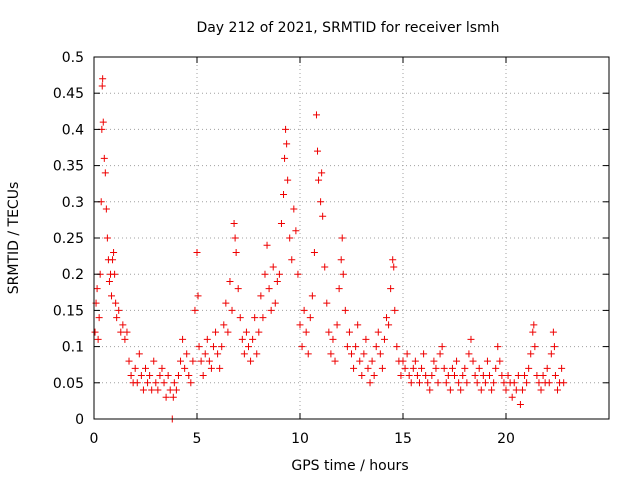  Describe the element at coordinates (14, 238) in the screenshot. I see `y-axis-label: SRMTID / TECUs` at that location.